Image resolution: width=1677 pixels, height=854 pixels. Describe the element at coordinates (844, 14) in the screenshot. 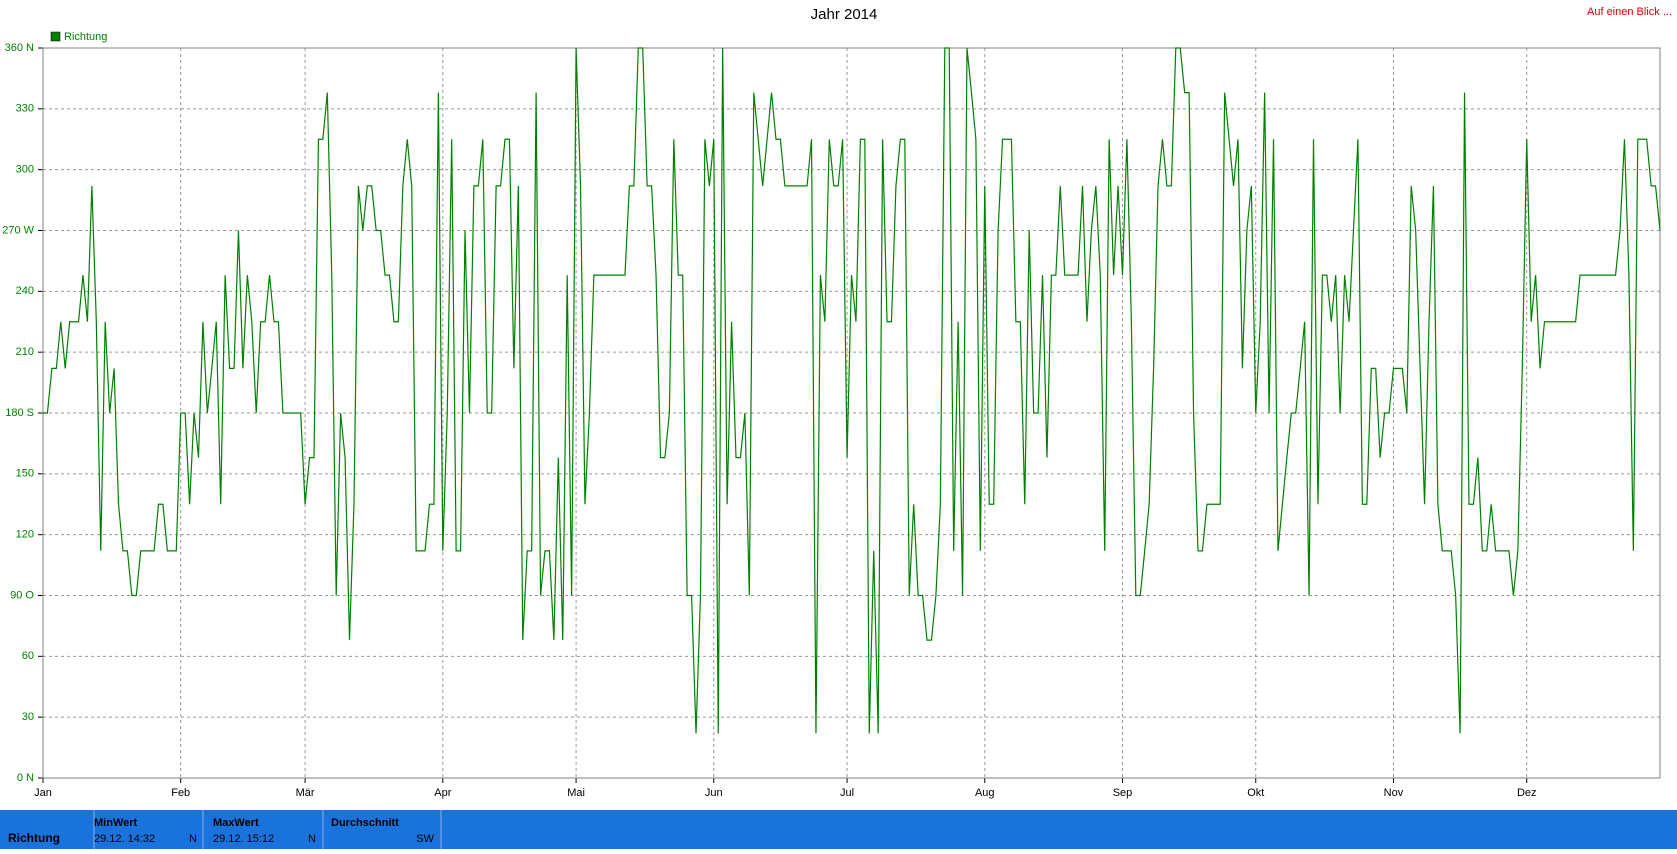

I see `chart-title: Jahr 2014` at that location.